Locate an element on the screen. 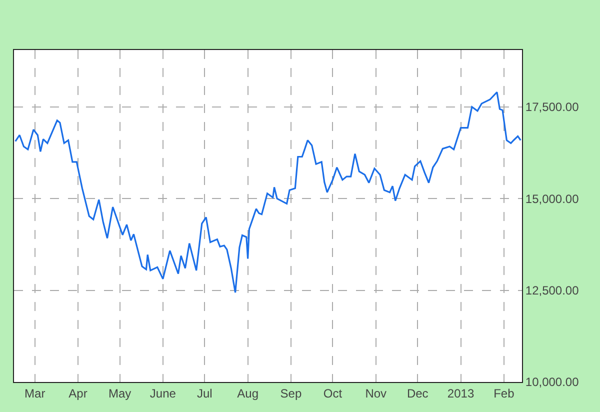  x-tick-label: Nov is located at coordinates (376, 393).